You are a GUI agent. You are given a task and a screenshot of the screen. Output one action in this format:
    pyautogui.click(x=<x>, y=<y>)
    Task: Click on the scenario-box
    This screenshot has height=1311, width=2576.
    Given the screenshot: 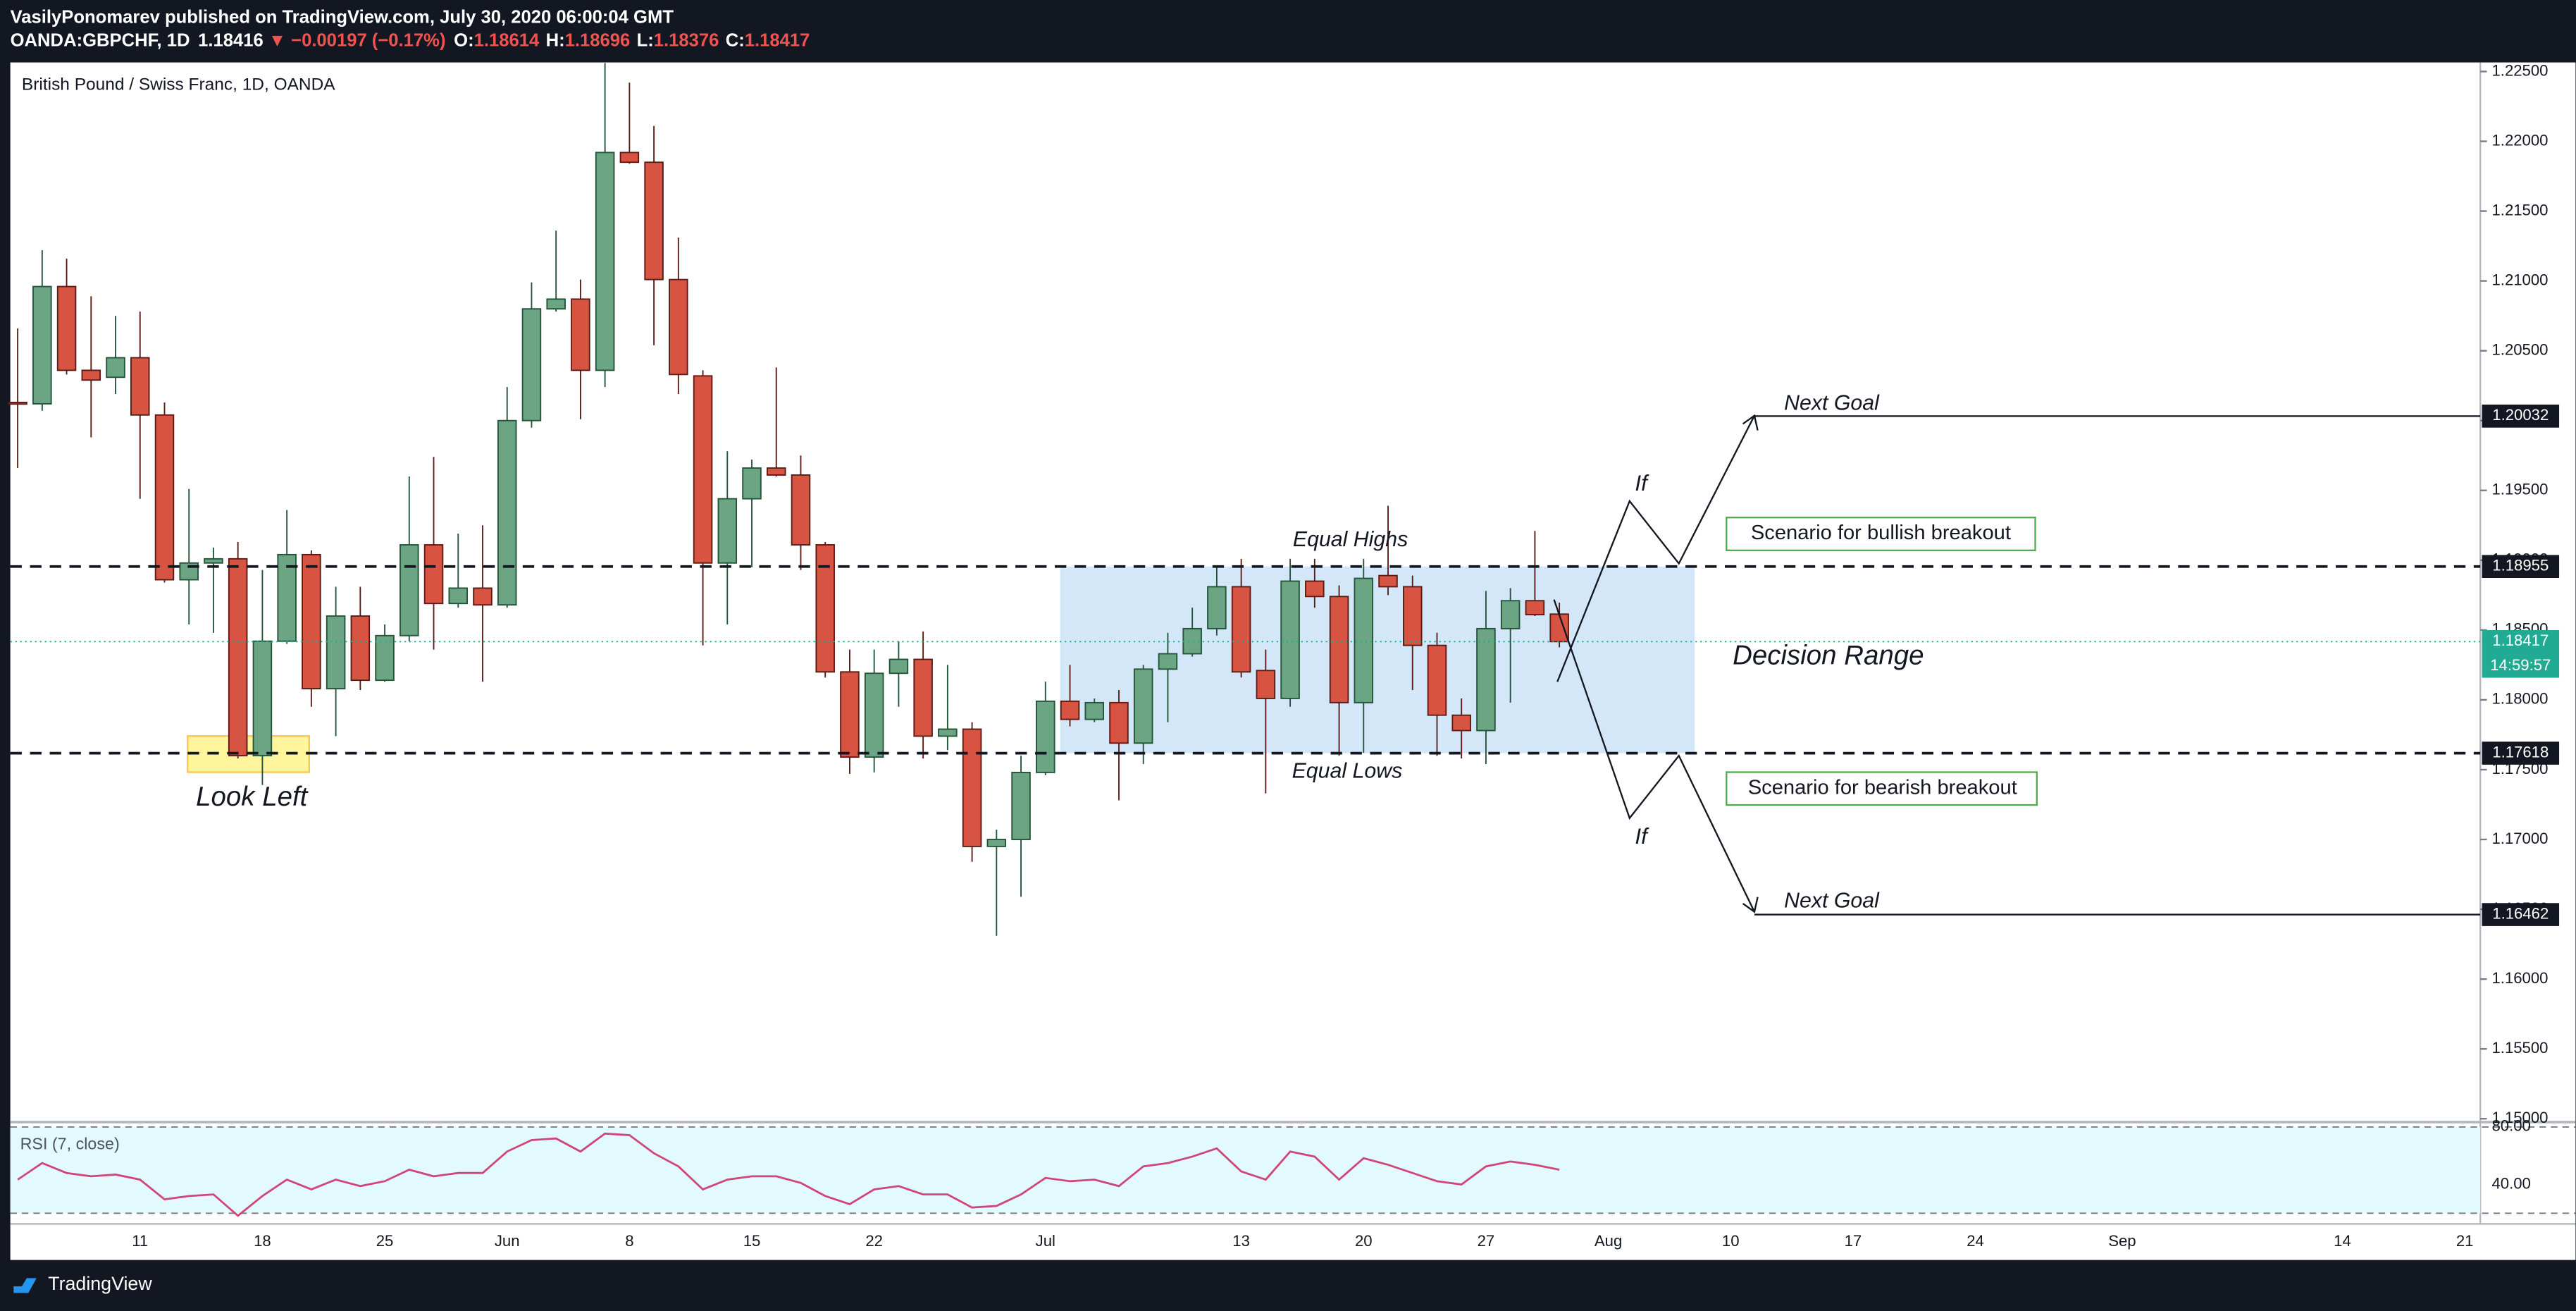 What is the action you would take?
    pyautogui.click(x=1882, y=789)
    